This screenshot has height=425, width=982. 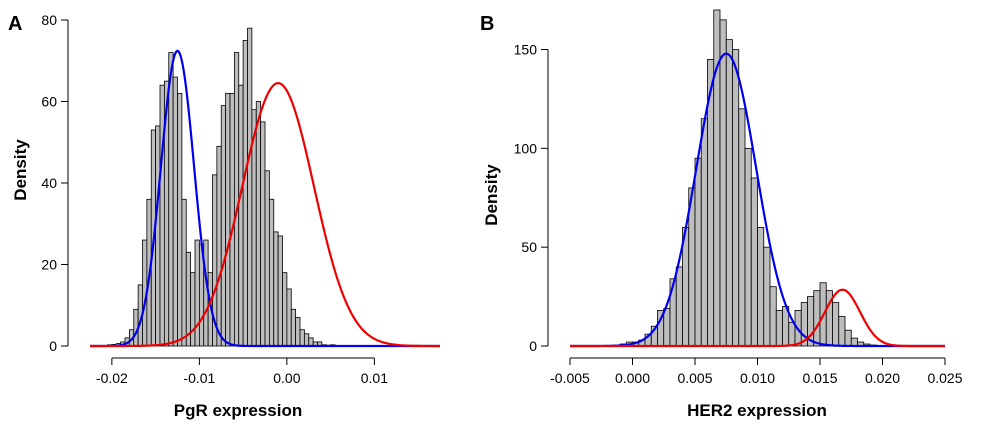 What do you see at coordinates (199, 378) in the screenshot?
I see `x-tick-label: -0.01` at bounding box center [199, 378].